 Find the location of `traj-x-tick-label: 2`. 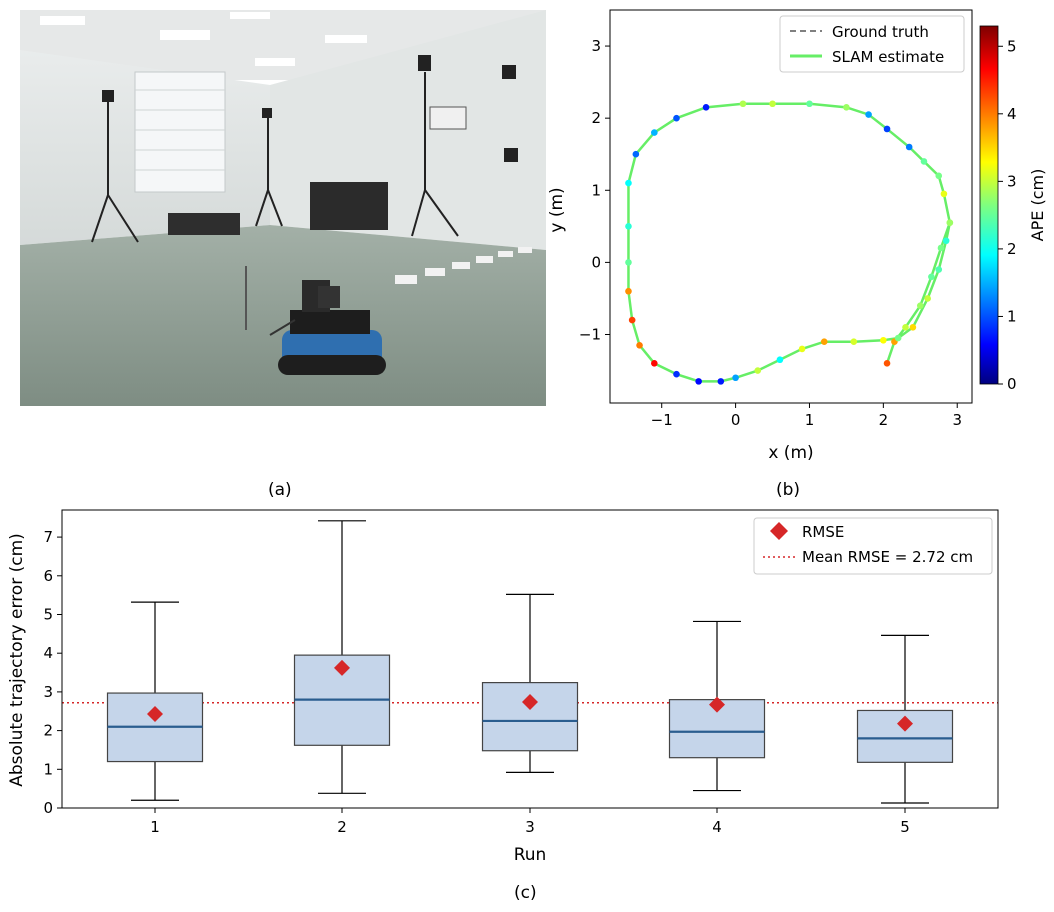

traj-x-tick-label: 2 is located at coordinates (884, 420).